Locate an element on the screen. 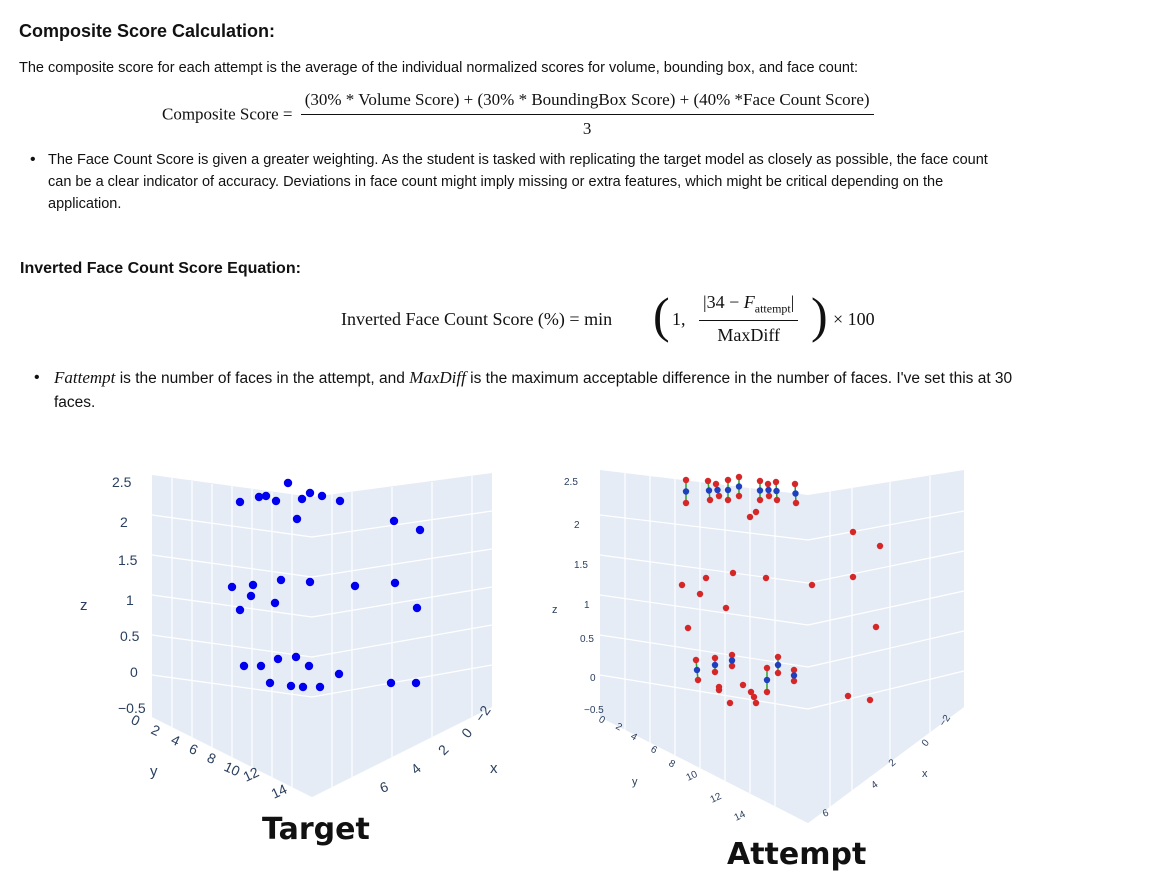 The image size is (1174, 894). inverted-eq-lhs: Inverted Face Count Score (%) = min is located at coordinates (477, 319).